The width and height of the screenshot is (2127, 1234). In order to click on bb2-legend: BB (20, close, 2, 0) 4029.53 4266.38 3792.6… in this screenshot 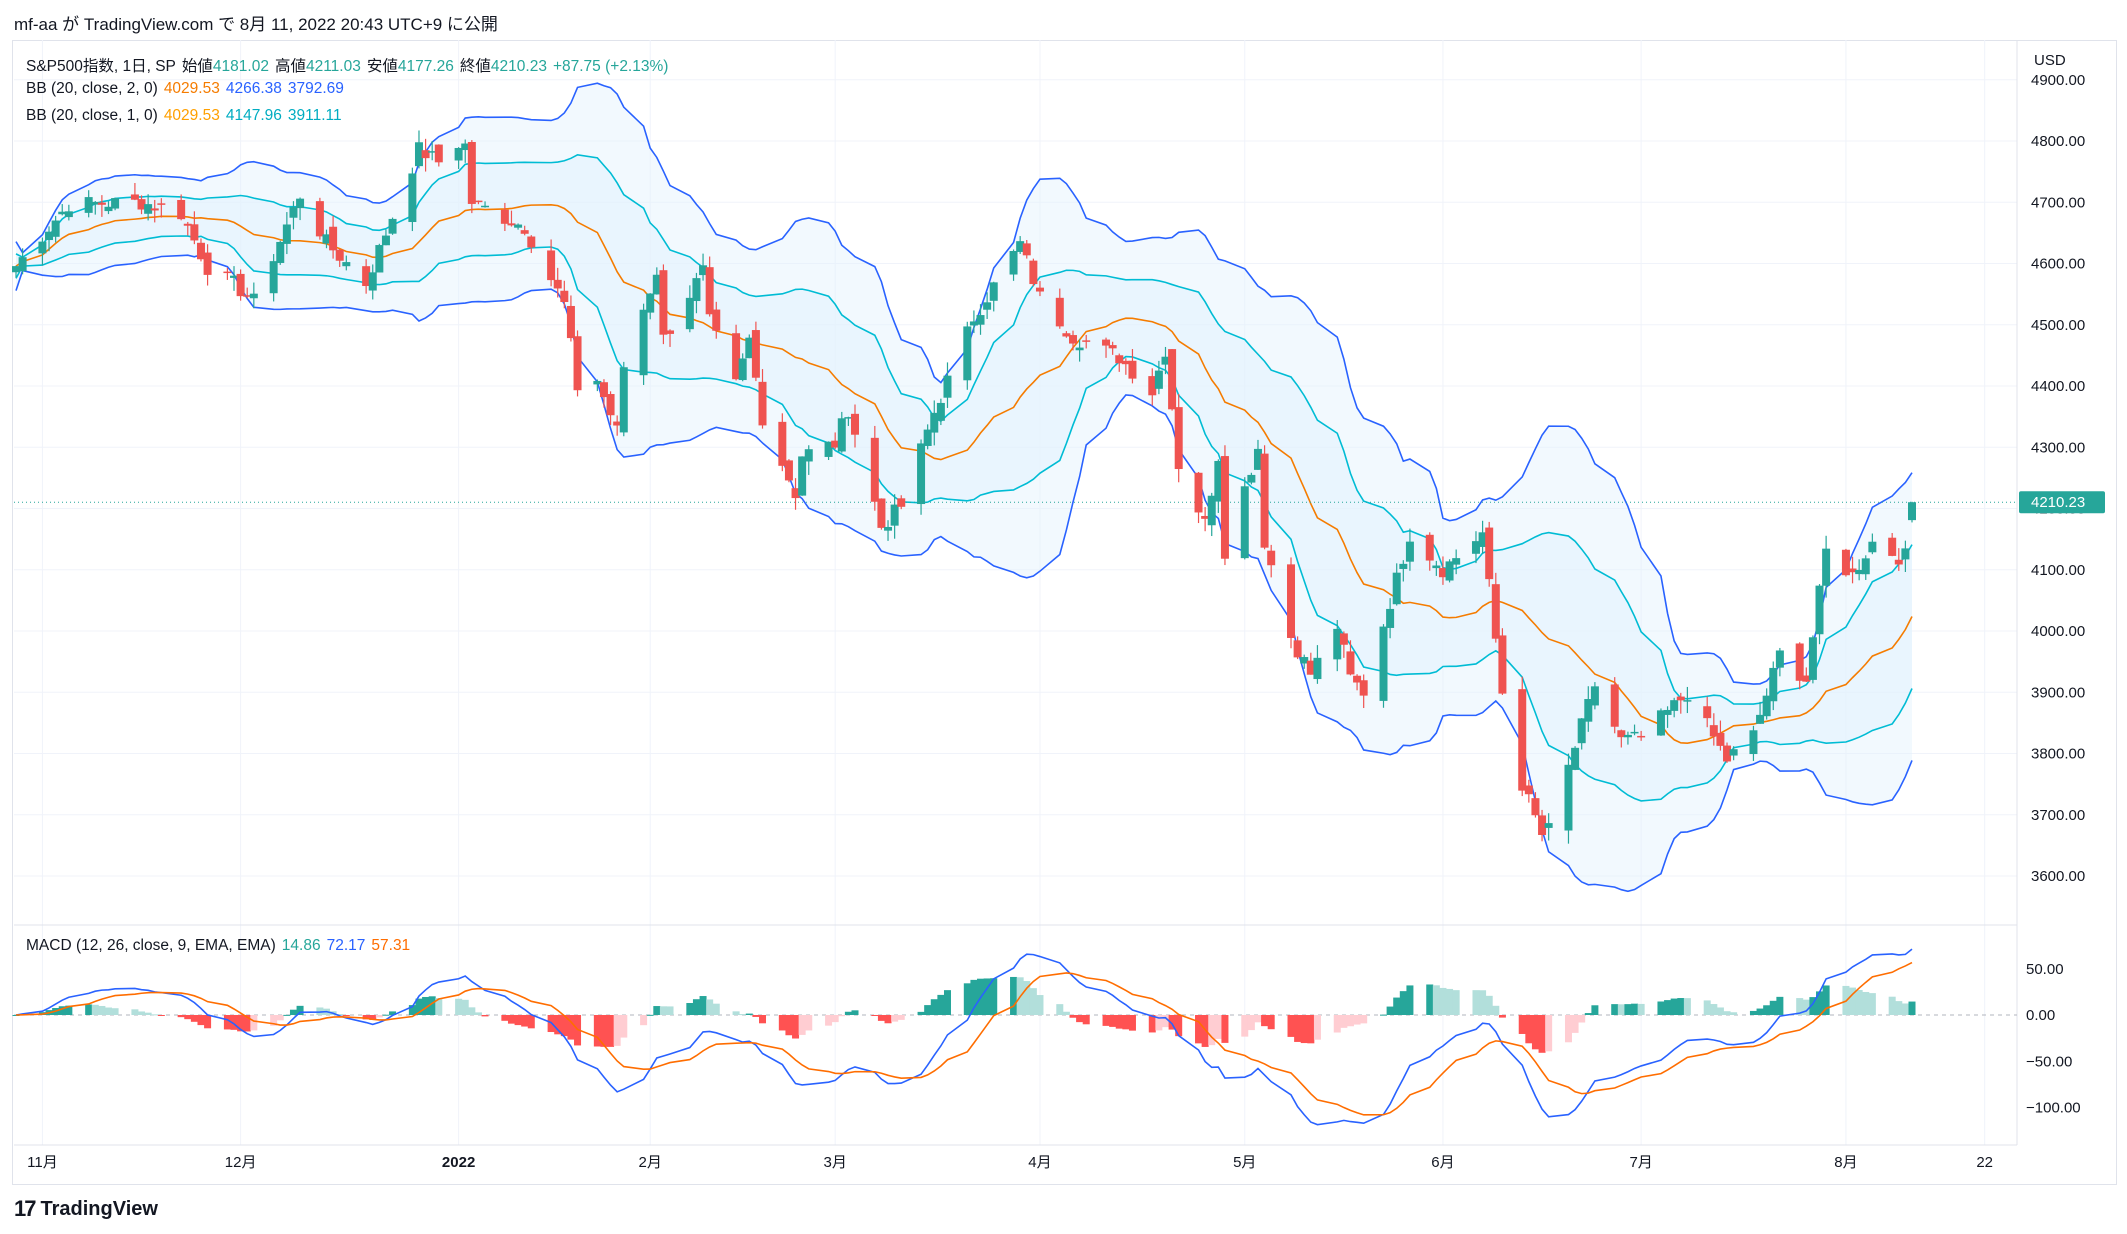, I will do `click(188, 89)`.